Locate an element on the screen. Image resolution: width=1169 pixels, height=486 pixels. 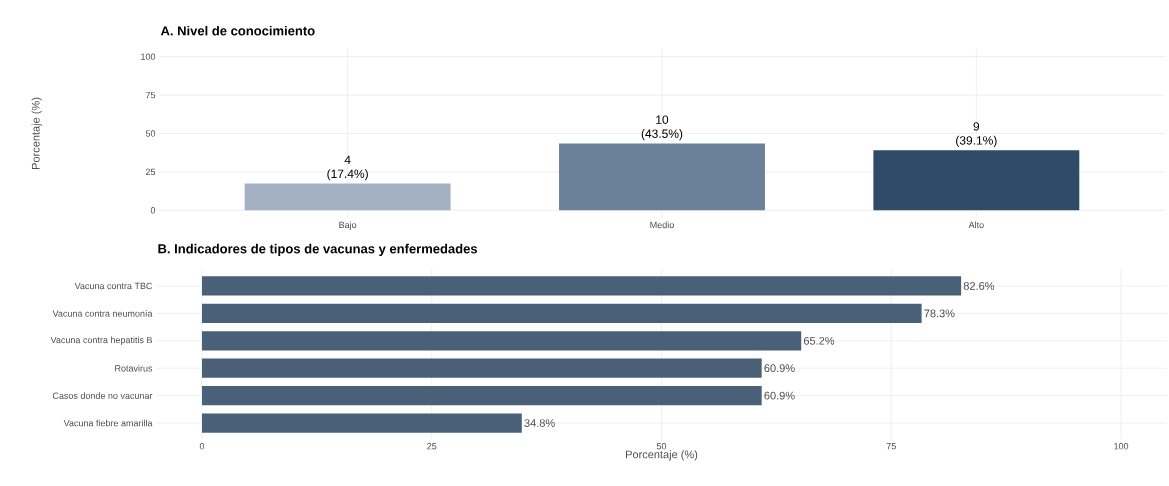
x-tick-label: 75 is located at coordinates (891, 446).